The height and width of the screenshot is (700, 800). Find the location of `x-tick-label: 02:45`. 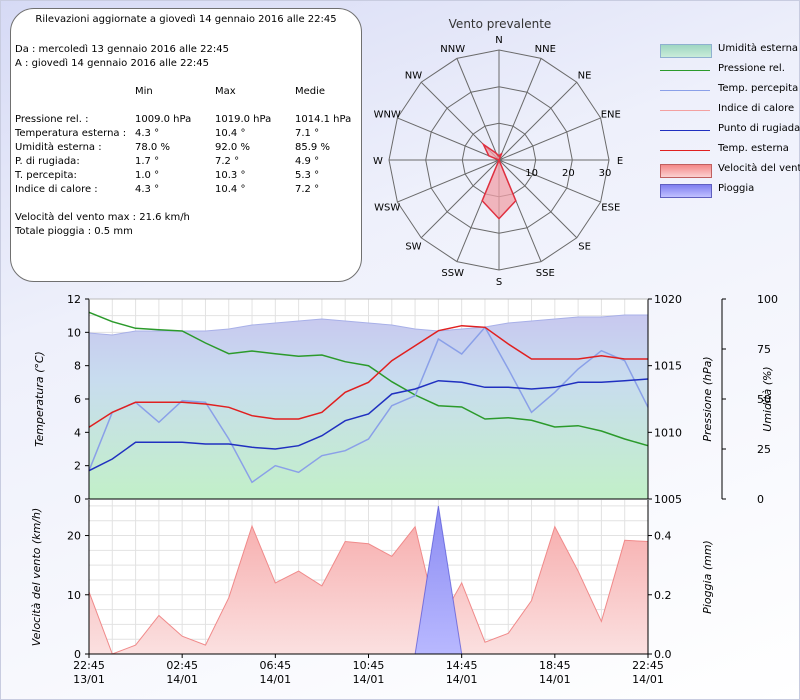

x-tick-label: 02:45 is located at coordinates (182, 665).